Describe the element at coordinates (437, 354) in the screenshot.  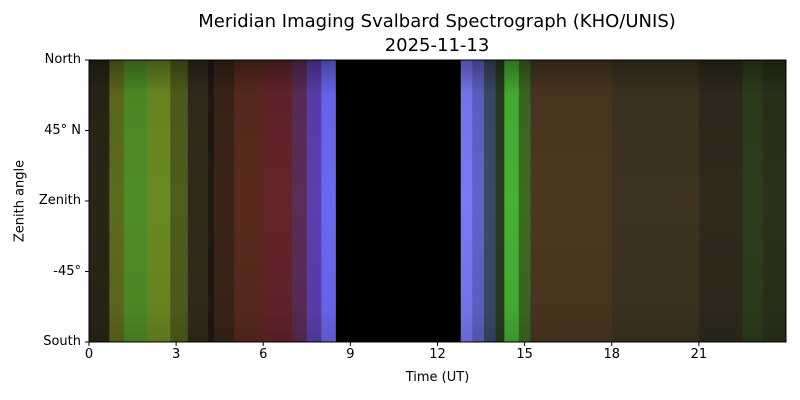
I see `x-tick-label: 12` at that location.